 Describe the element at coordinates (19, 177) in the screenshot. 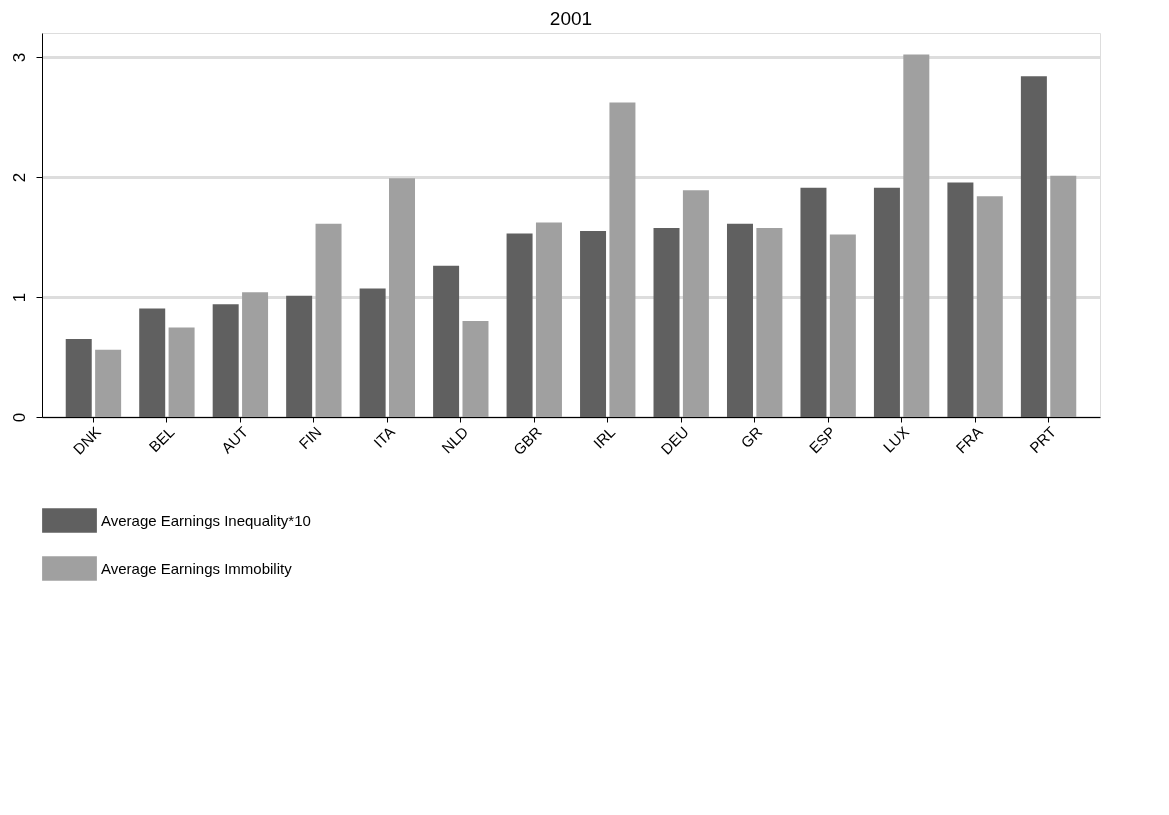

I see `y-tick-label: 2` at that location.